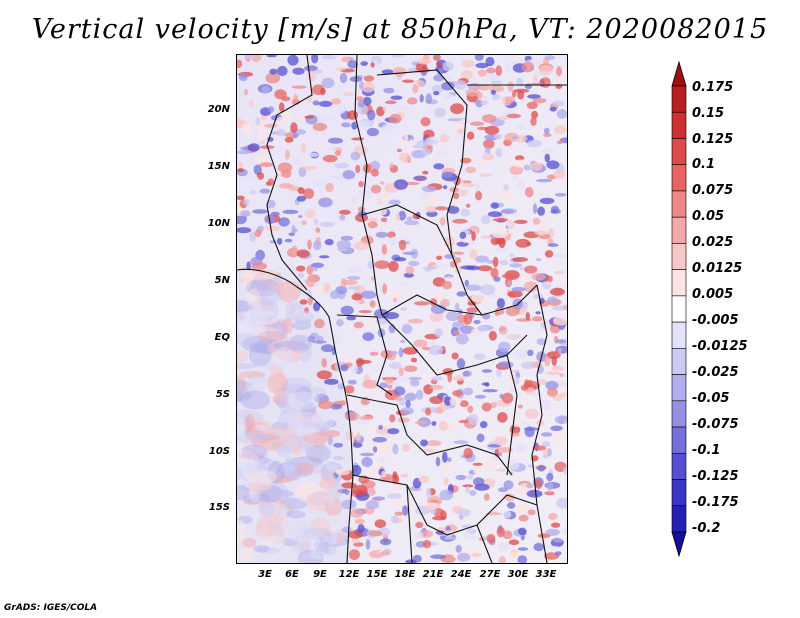 The image size is (800, 618). I want to click on colorbar-arrow-top, so click(679, 73).